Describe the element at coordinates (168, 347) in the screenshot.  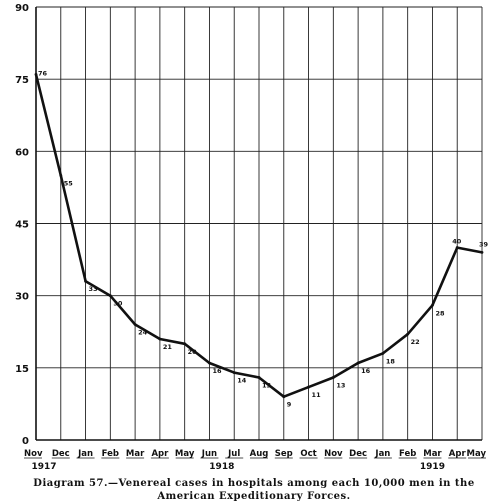
I see `data-label: 21` at that location.